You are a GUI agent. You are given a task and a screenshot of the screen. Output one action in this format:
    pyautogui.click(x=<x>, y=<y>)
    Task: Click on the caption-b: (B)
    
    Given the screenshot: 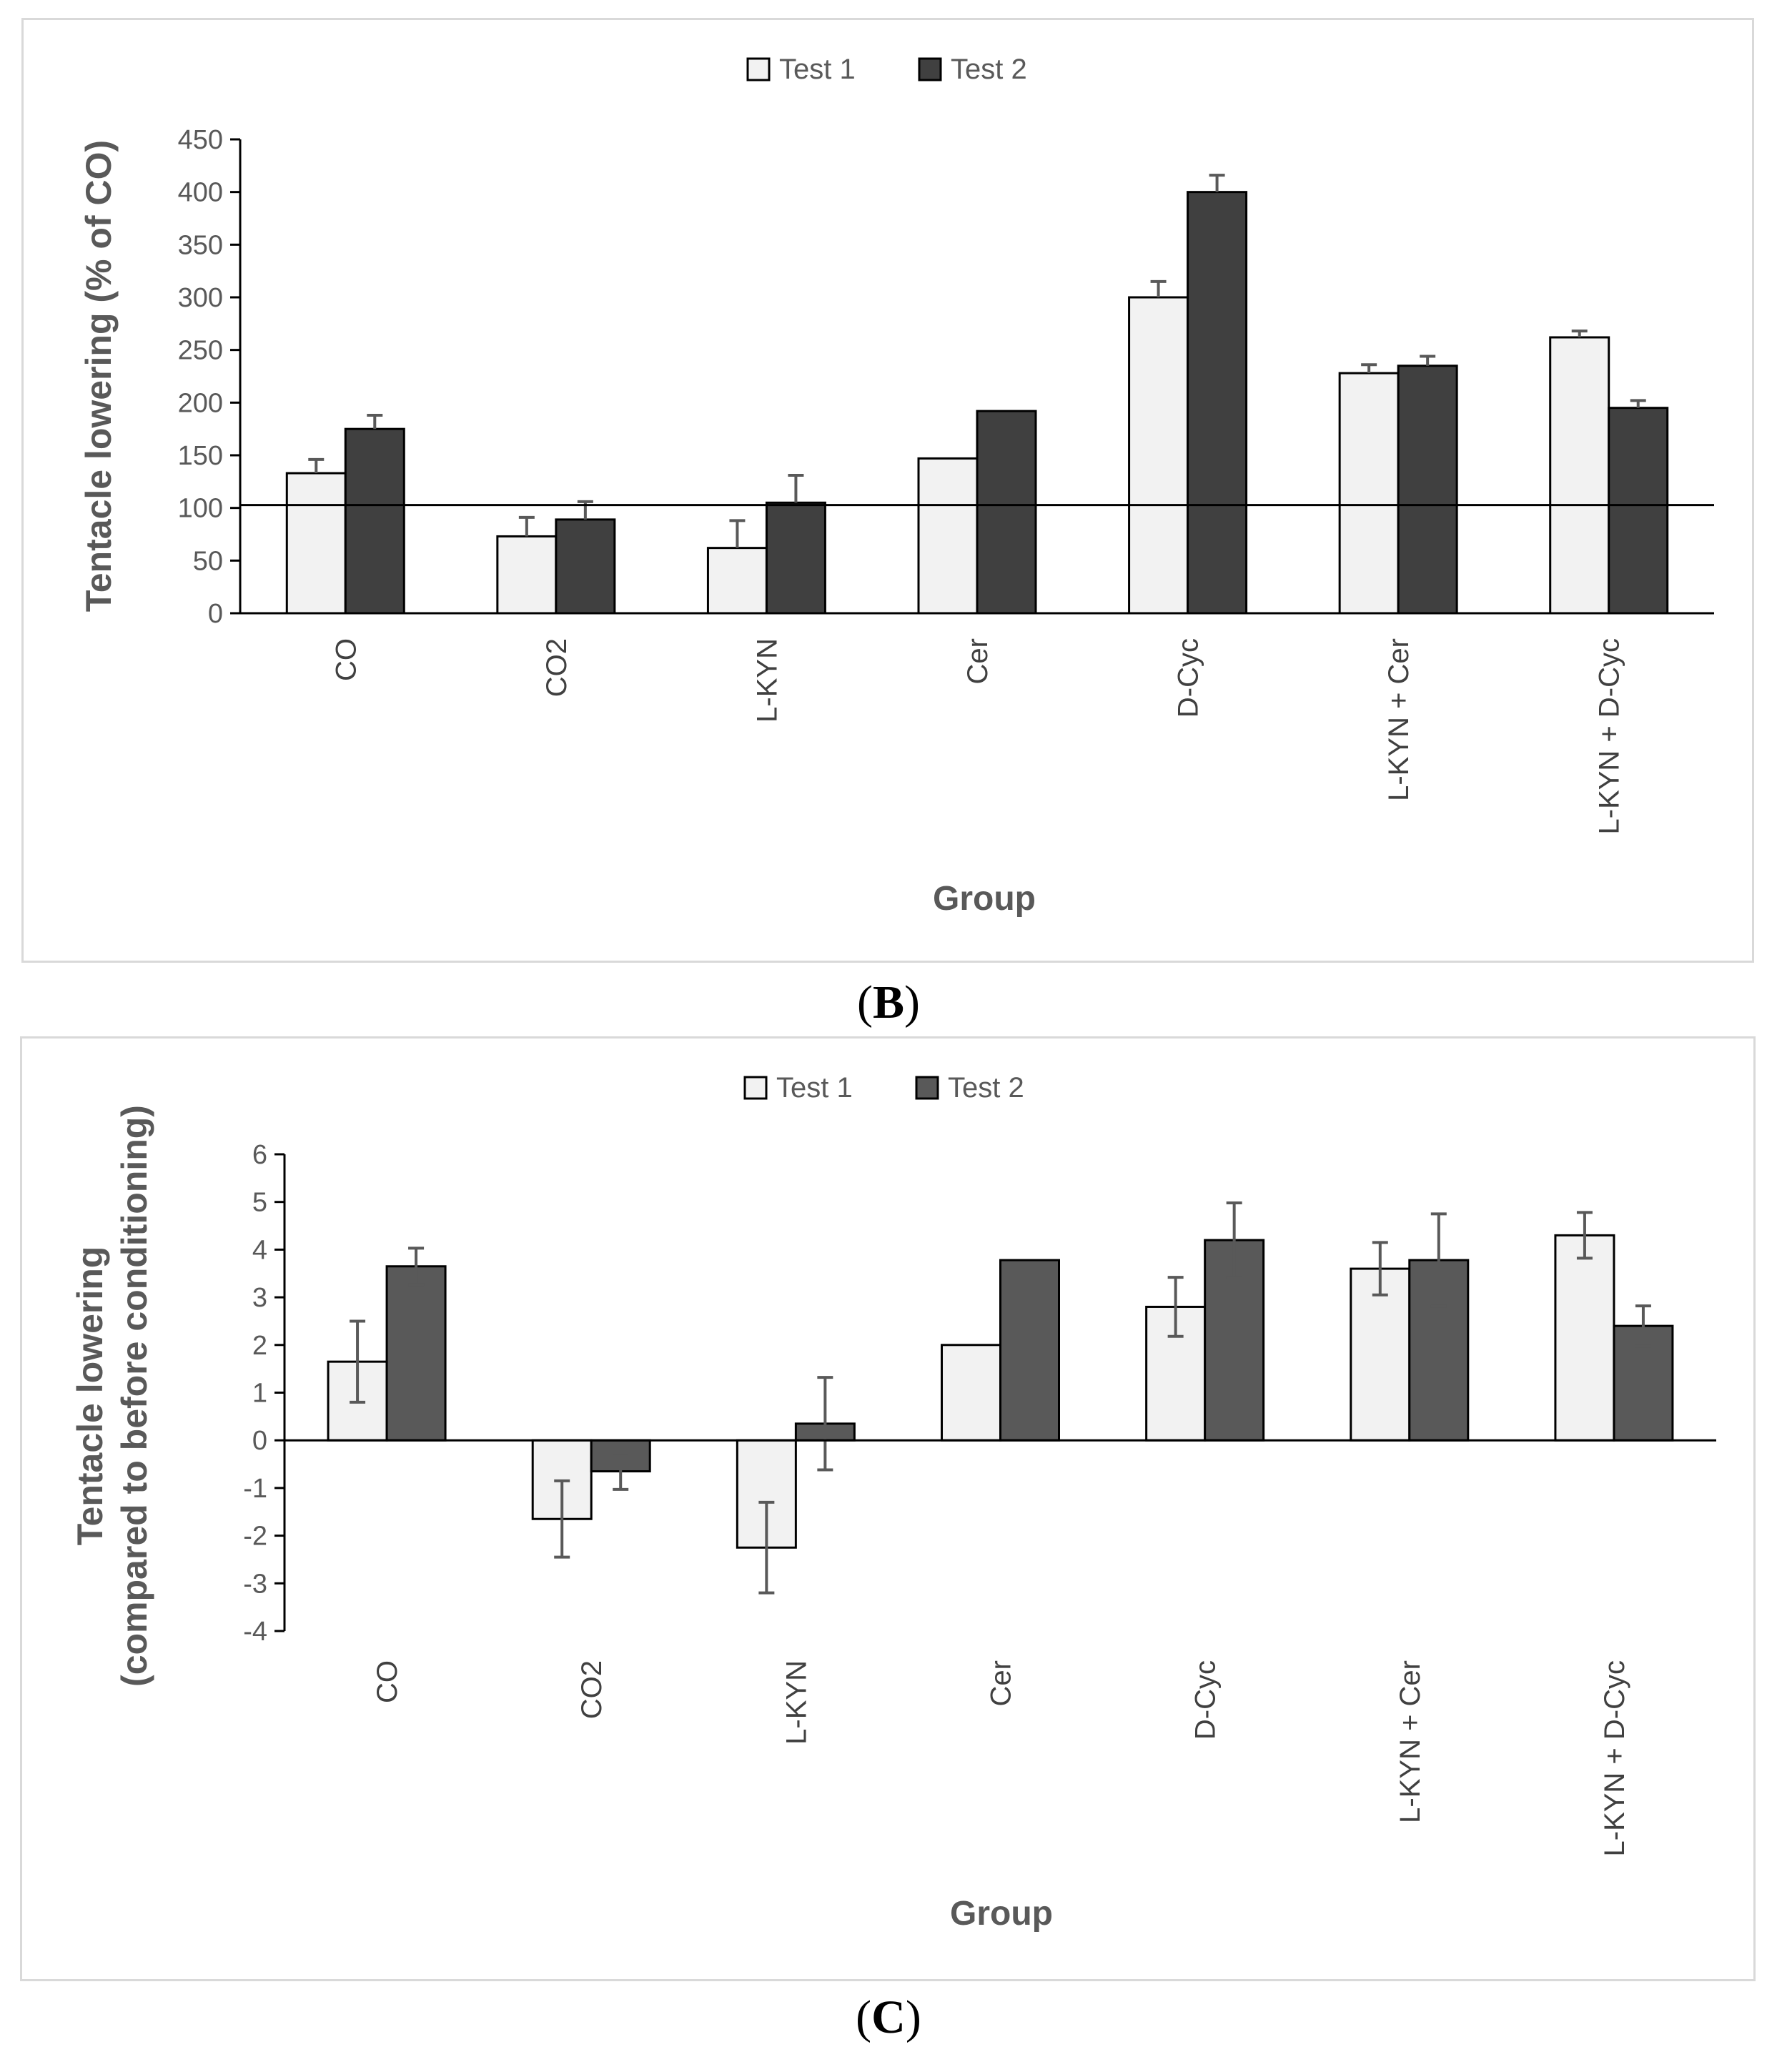 What is the action you would take?
    pyautogui.click(x=888, y=1002)
    